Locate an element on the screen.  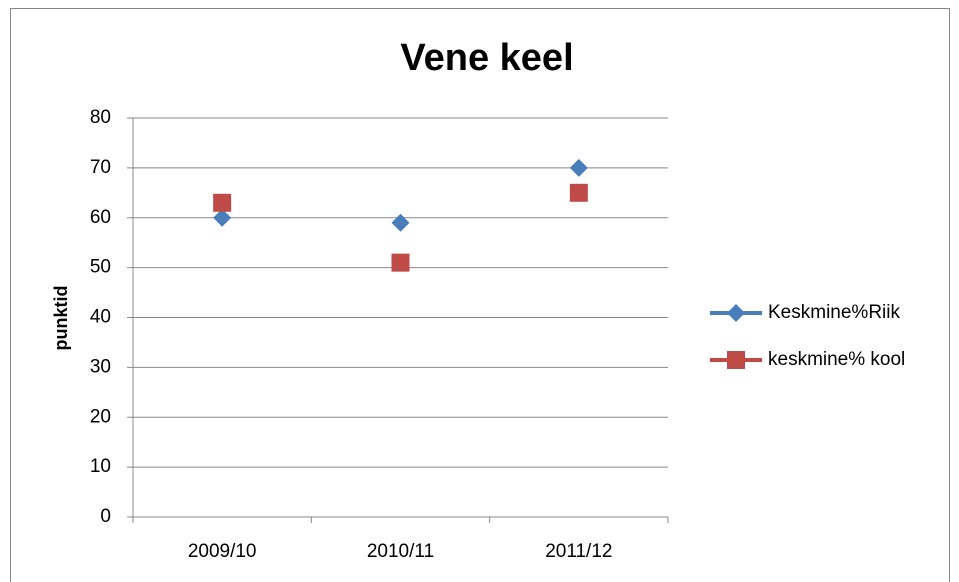
x-tick-label: 2011/12 is located at coordinates (578, 551).